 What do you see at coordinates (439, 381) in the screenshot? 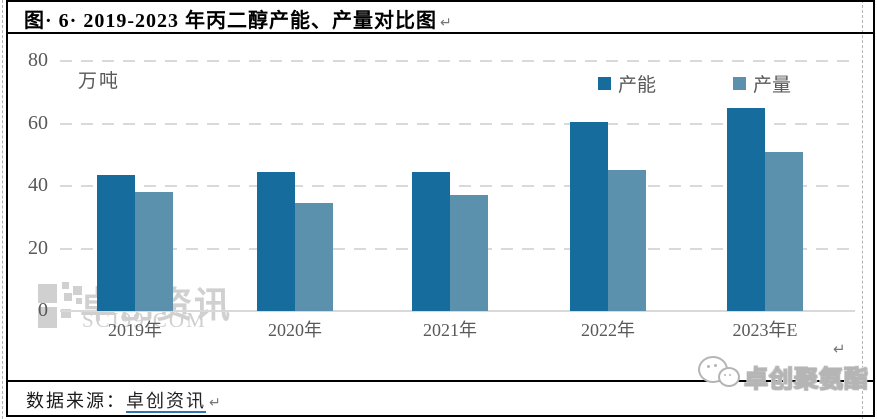
I see `source-row-divider` at bounding box center [439, 381].